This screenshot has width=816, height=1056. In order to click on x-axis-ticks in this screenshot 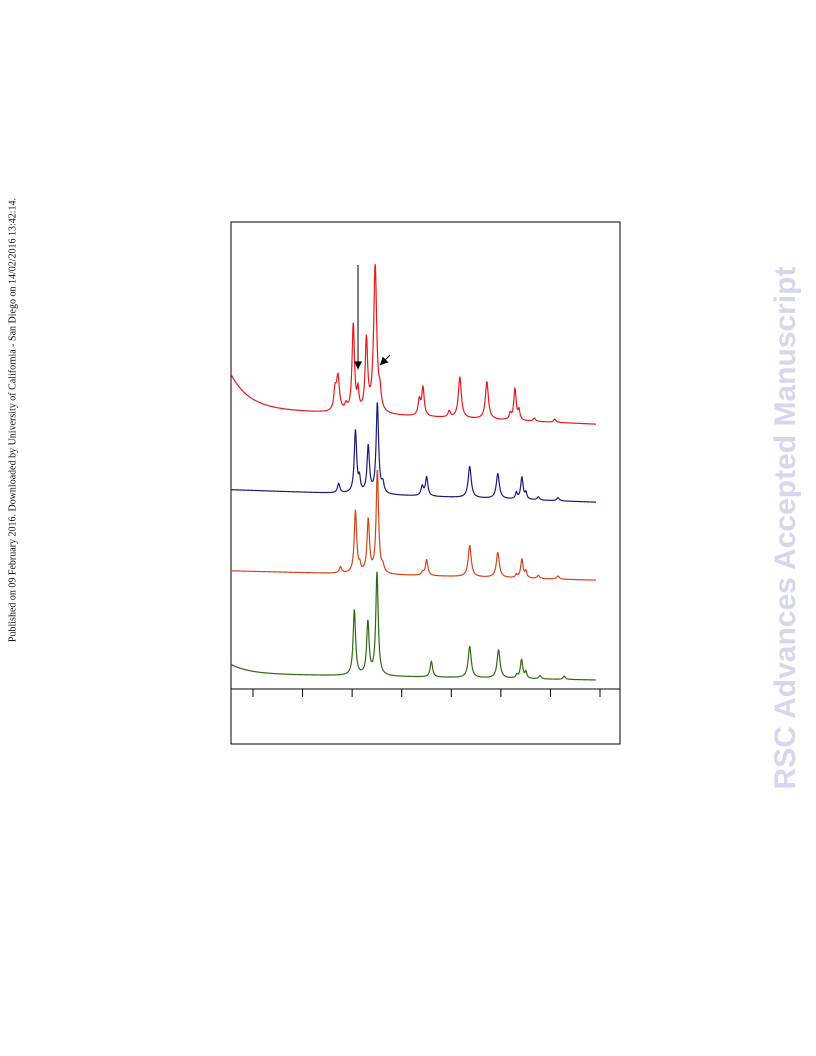, I will do `click(426, 693)`.